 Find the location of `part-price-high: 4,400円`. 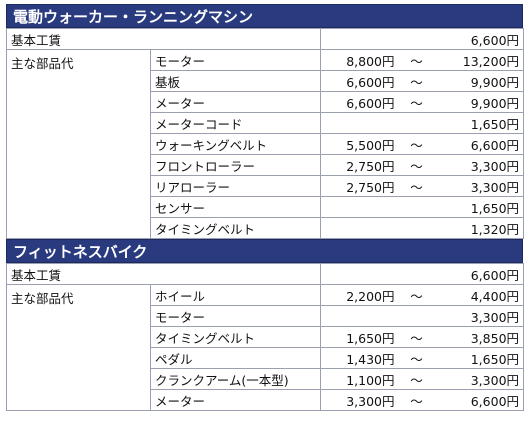

part-price-high: 4,400円 is located at coordinates (479, 295).